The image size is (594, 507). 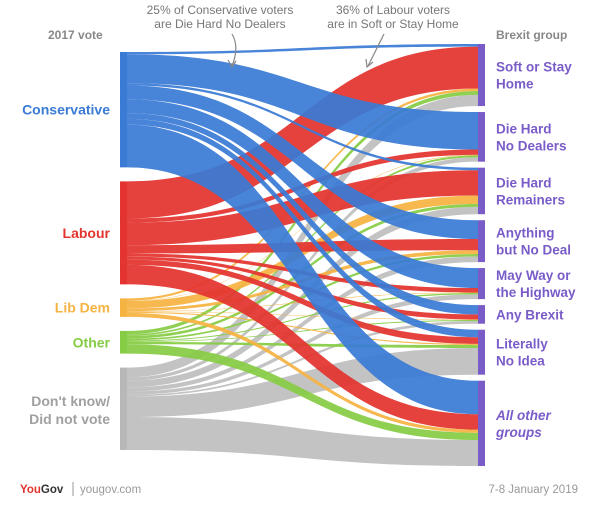 What do you see at coordinates (534, 76) in the screenshot?
I see `target-label-soft: Soft or Stay Home` at bounding box center [534, 76].